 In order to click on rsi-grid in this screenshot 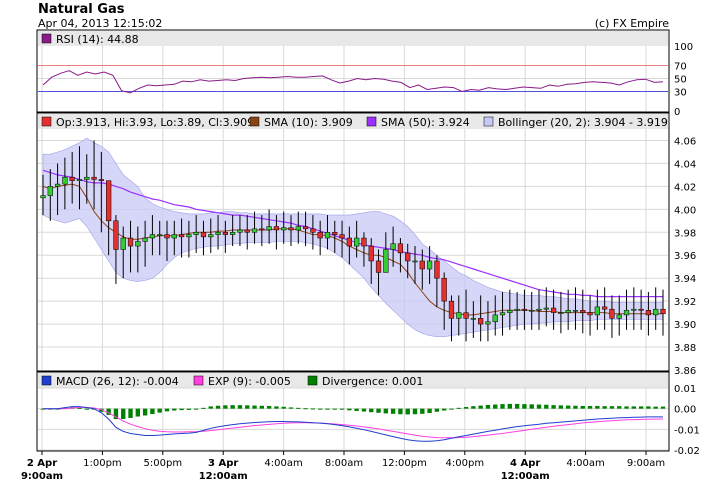, I will do `click(353, 78)`.